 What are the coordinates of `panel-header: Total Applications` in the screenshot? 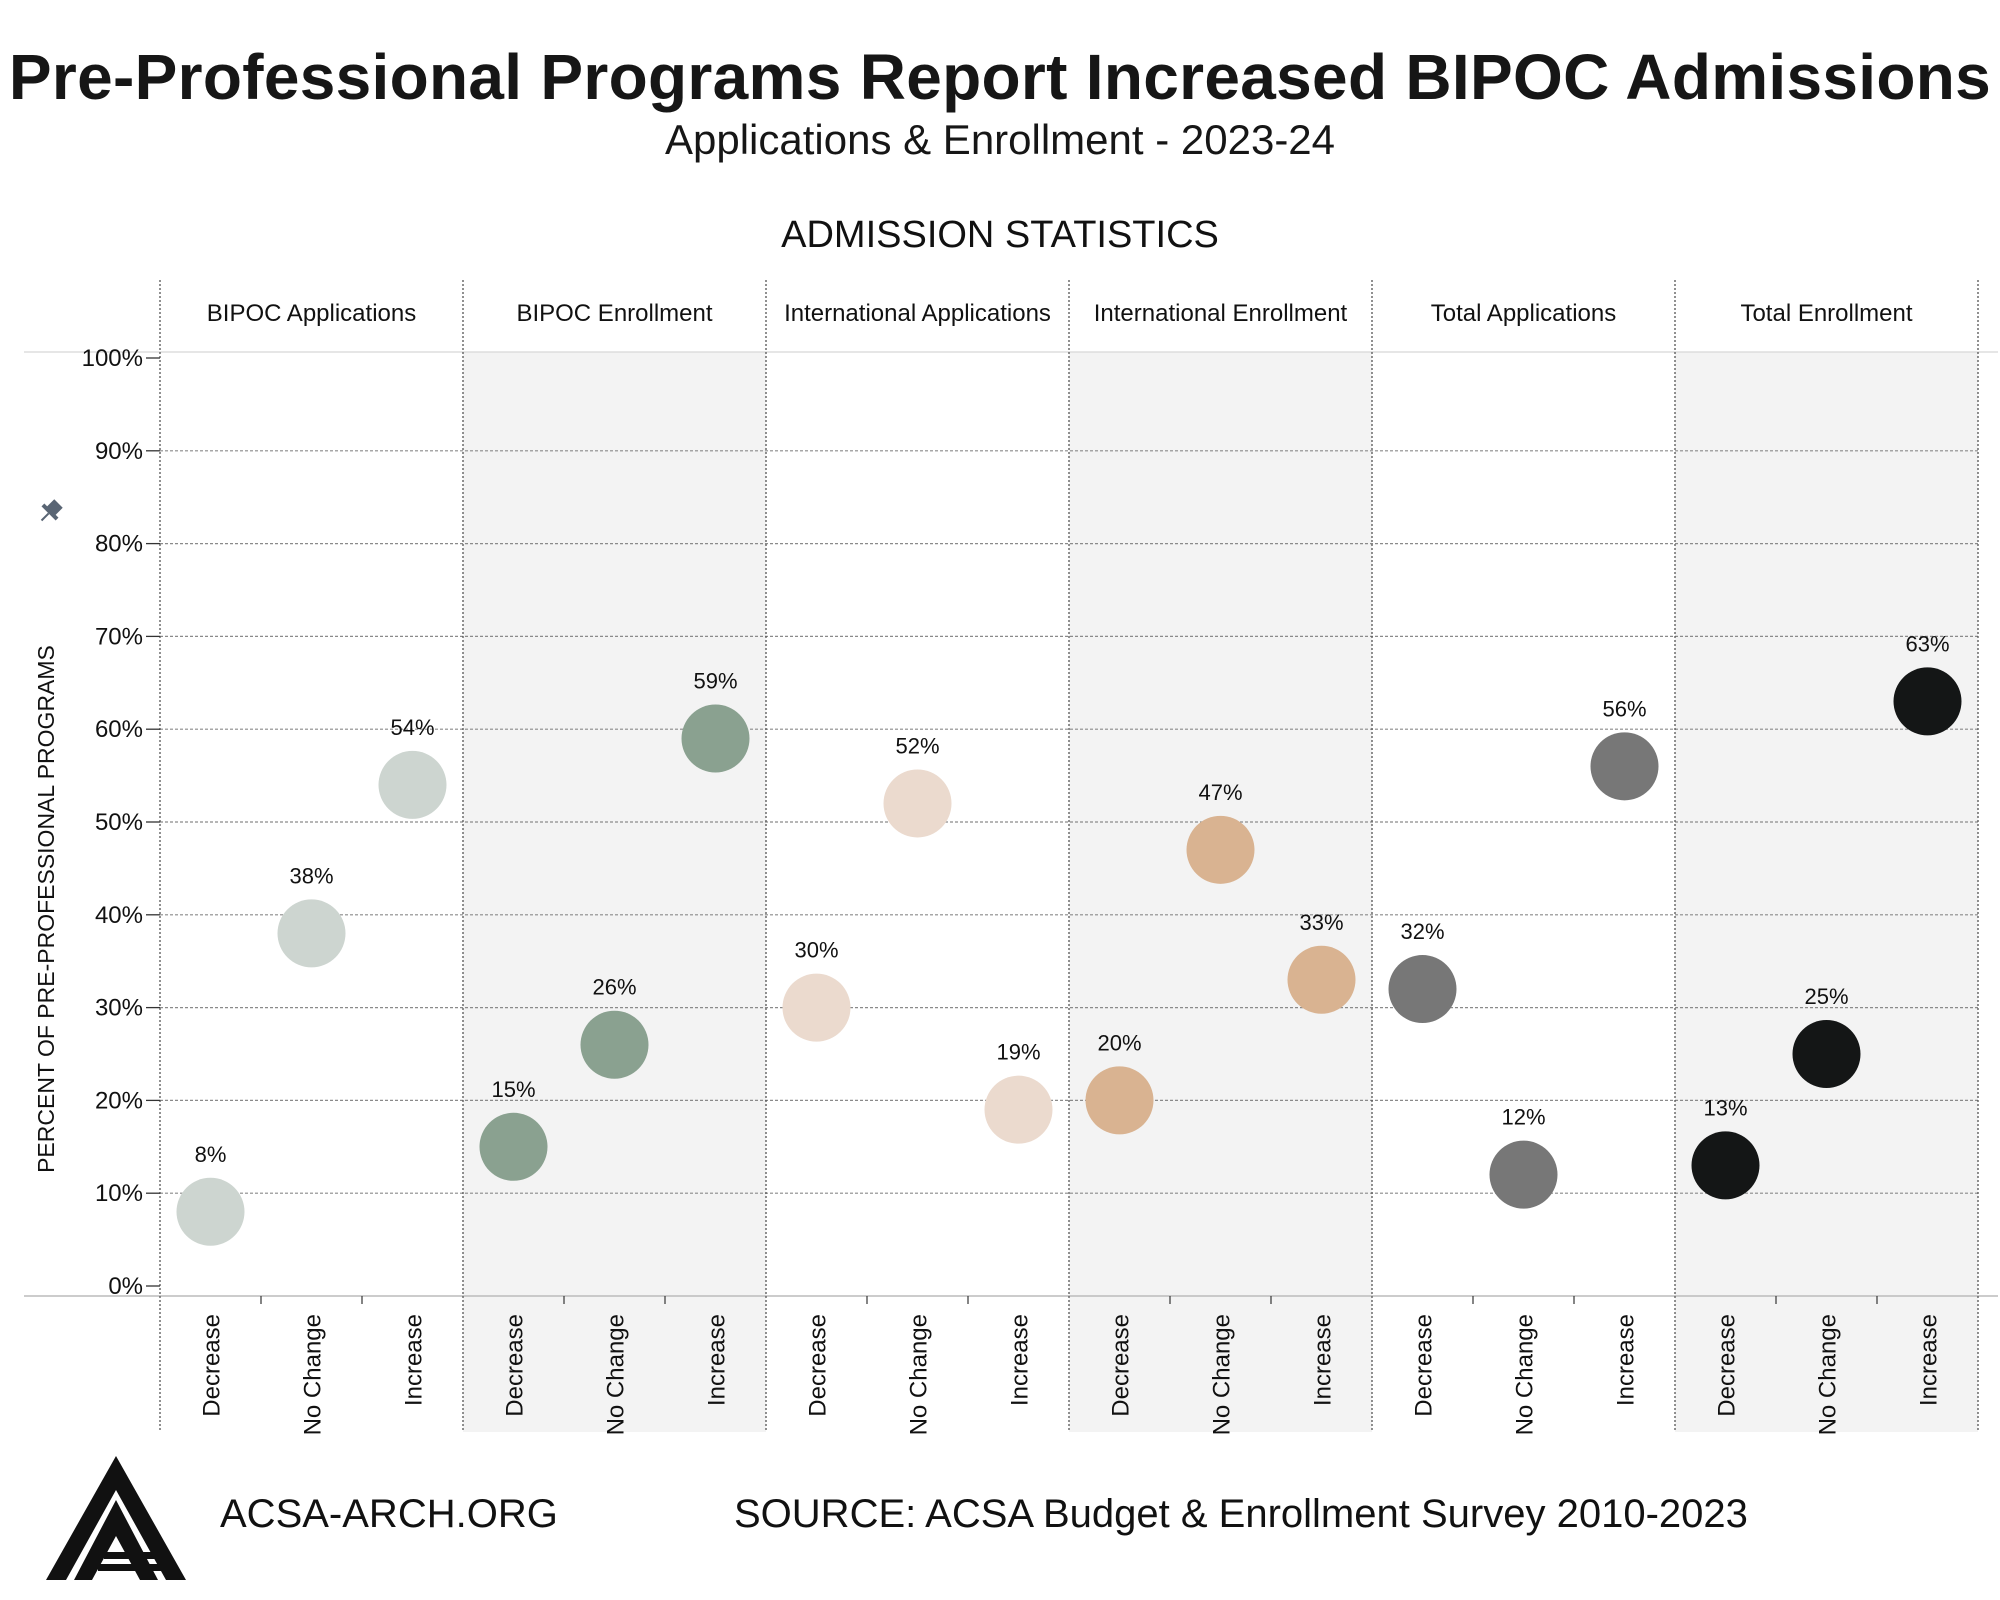 It's located at (1523, 313).